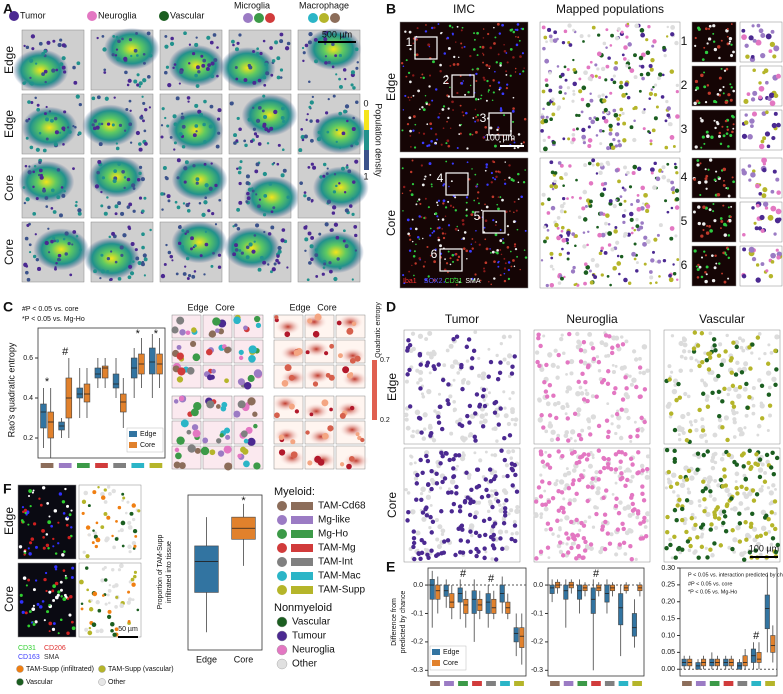 This screenshot has height=694, width=783. Describe the element at coordinates (341, 590) in the screenshot. I see `legend-label: TAM-Supp` at that location.